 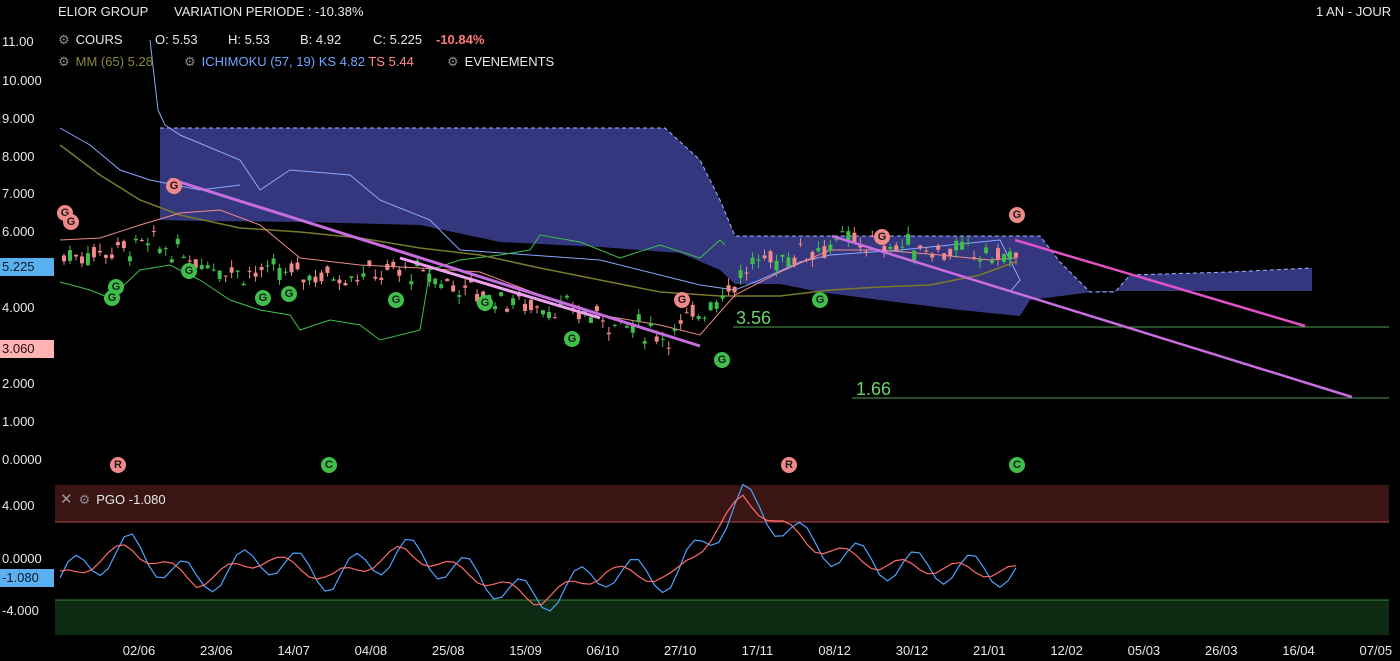 What do you see at coordinates (500, 288) in the screenshot?
I see `trend-line-highlight` at bounding box center [500, 288].